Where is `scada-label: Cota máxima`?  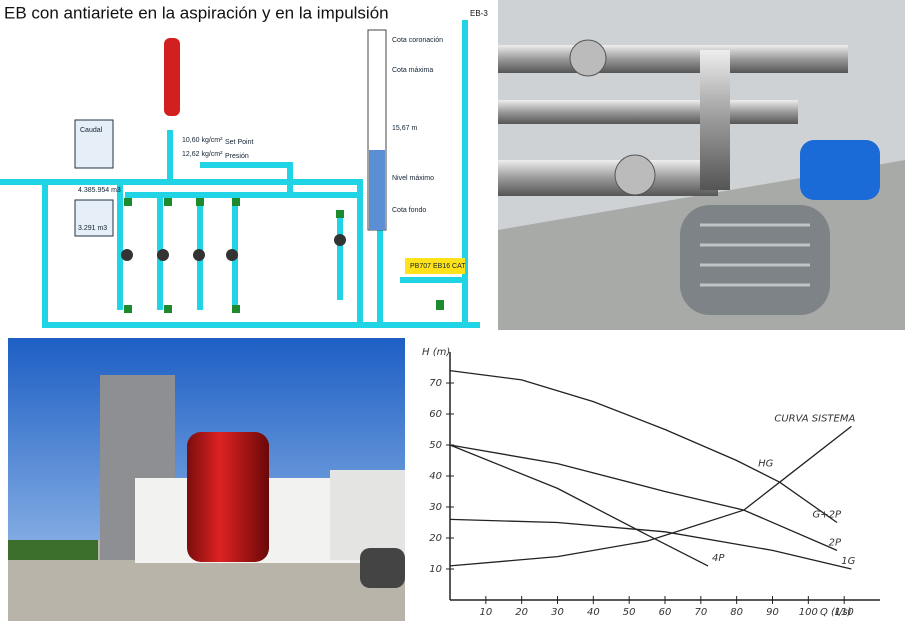 scada-label: Cota máxima is located at coordinates (412, 70).